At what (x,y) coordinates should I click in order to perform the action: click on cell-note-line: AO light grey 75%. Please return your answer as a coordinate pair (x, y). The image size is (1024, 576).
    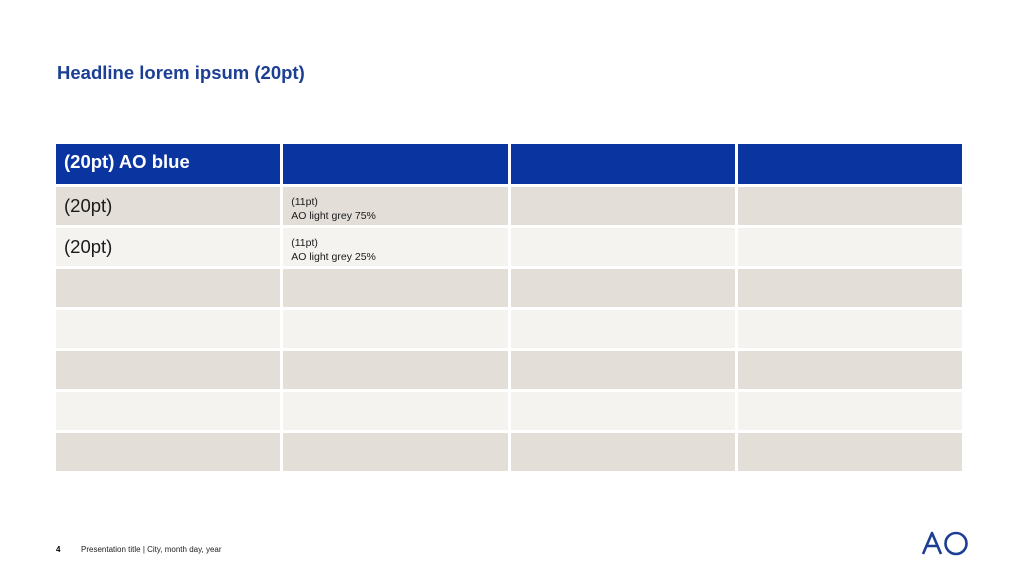
    Looking at the image, I should click on (333, 216).